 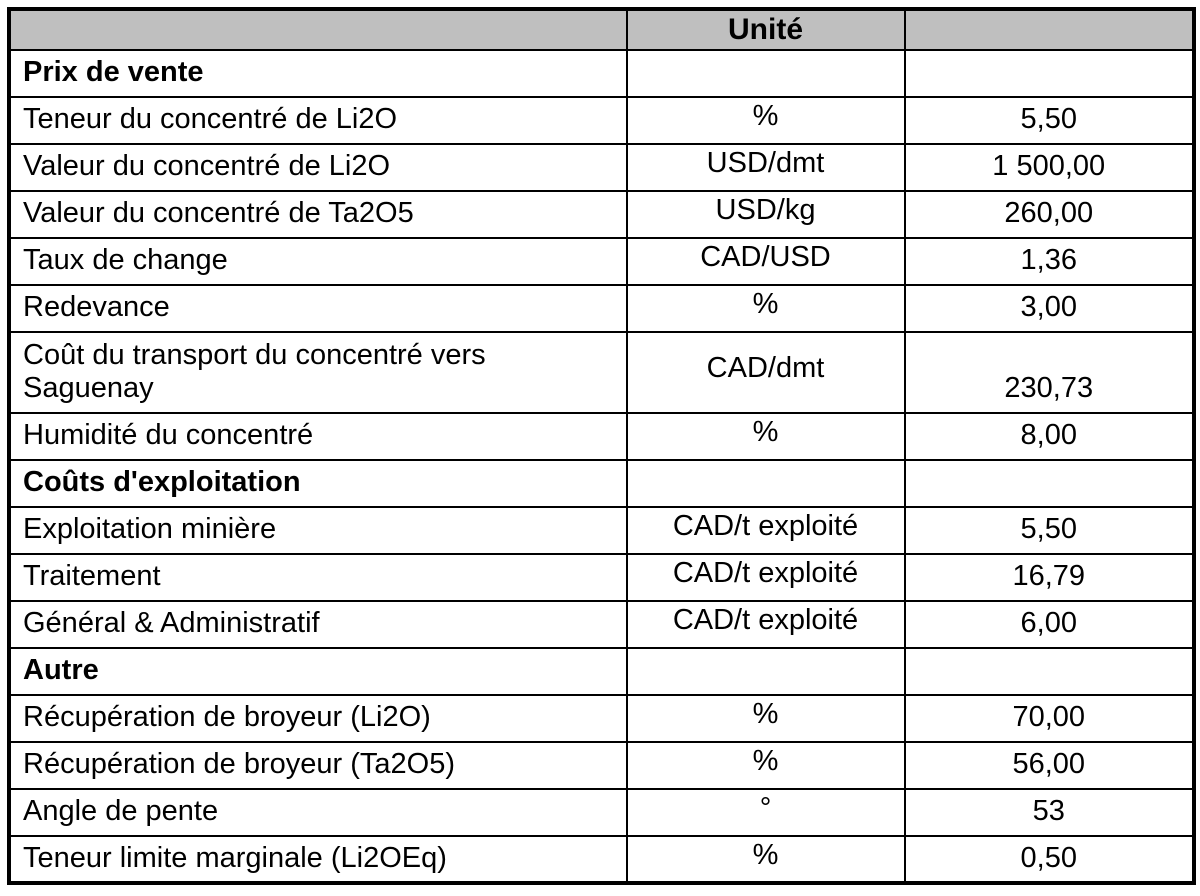 What do you see at coordinates (318, 261) in the screenshot?
I see `row-label-cell: Taux de change` at bounding box center [318, 261].